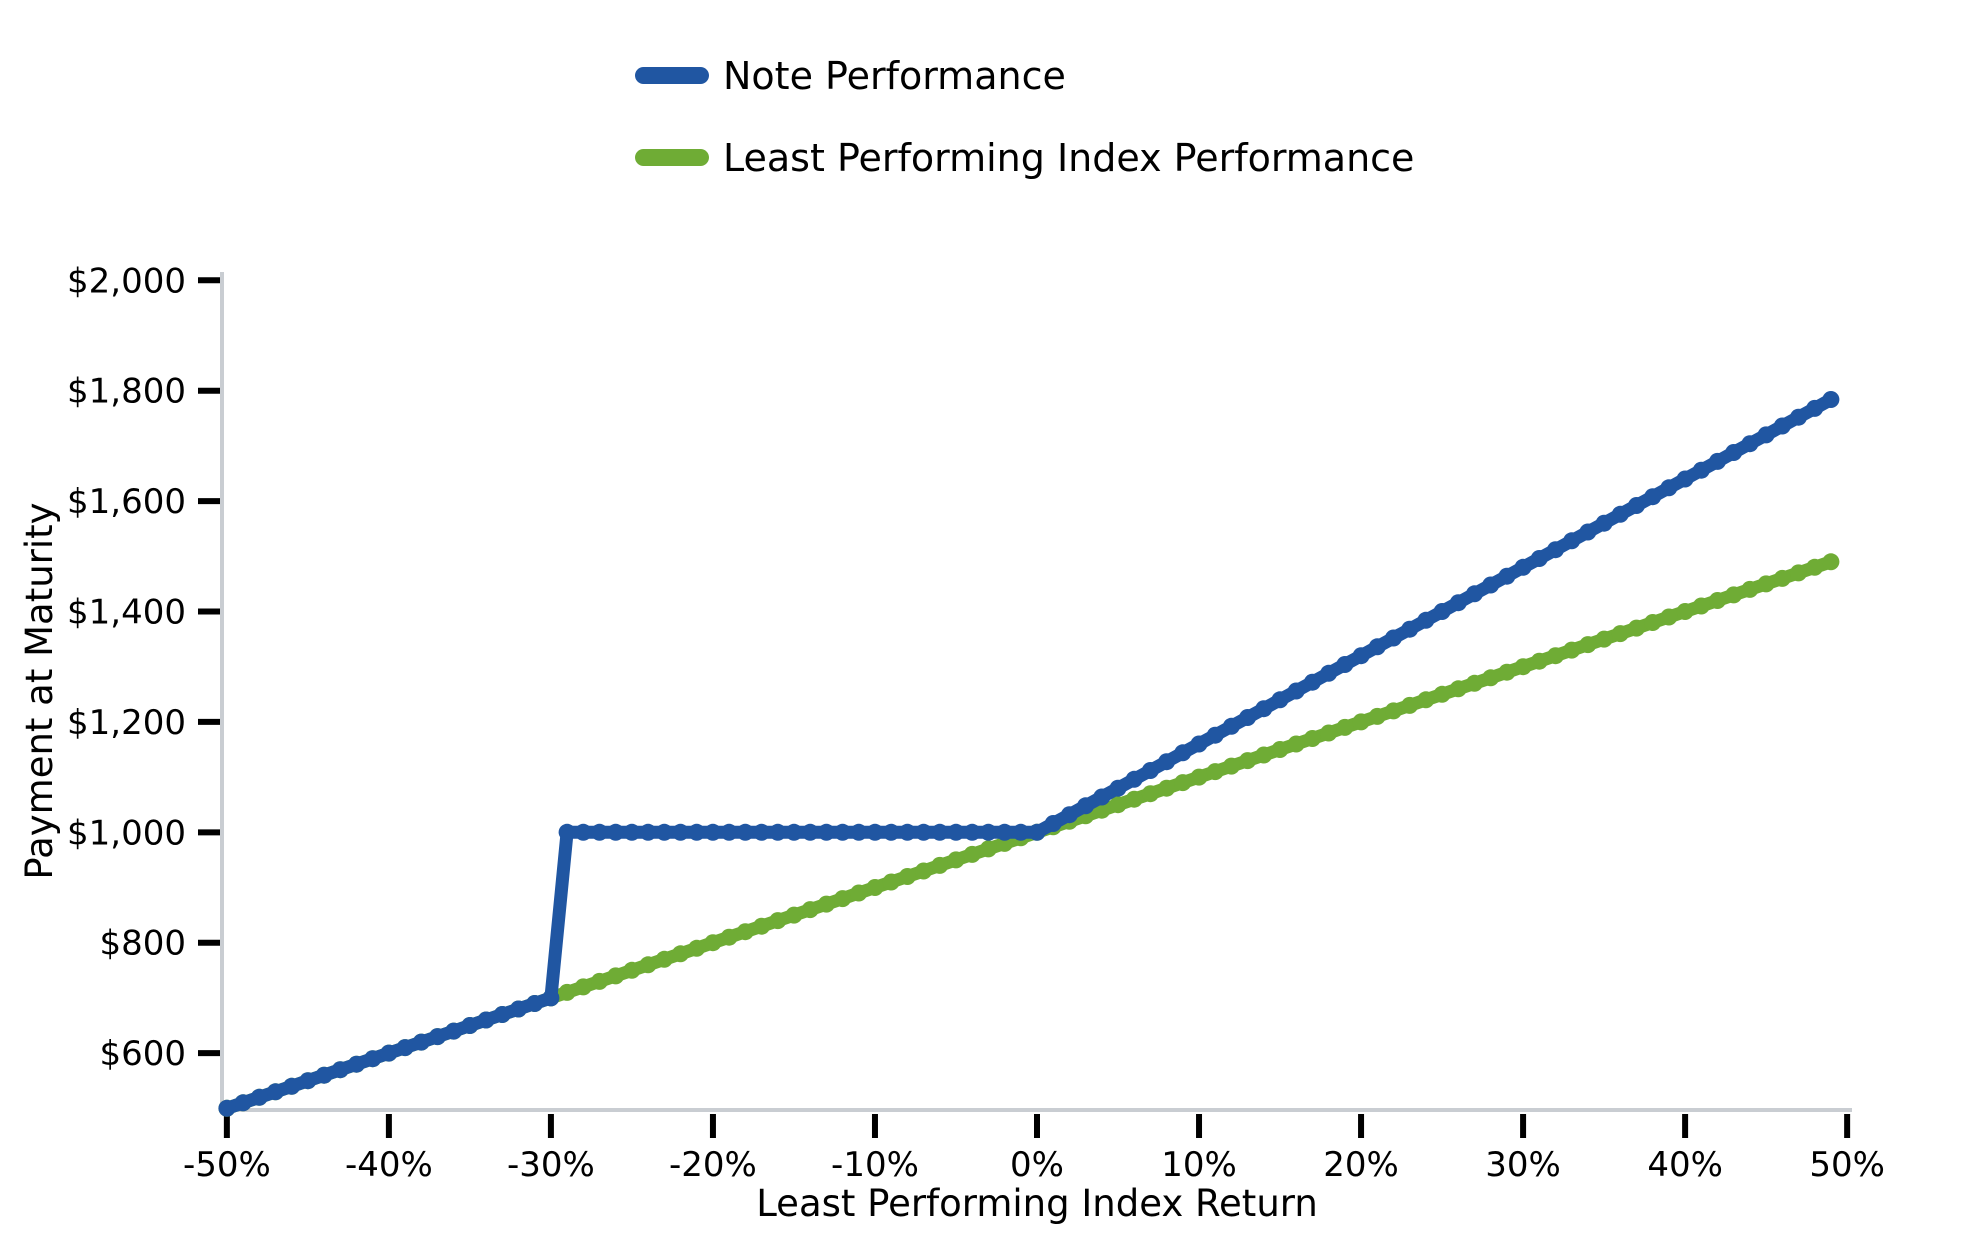 The image size is (1979, 1254). Describe the element at coordinates (1847, 1165) in the screenshot. I see `x-tick-label: 50%` at that location.